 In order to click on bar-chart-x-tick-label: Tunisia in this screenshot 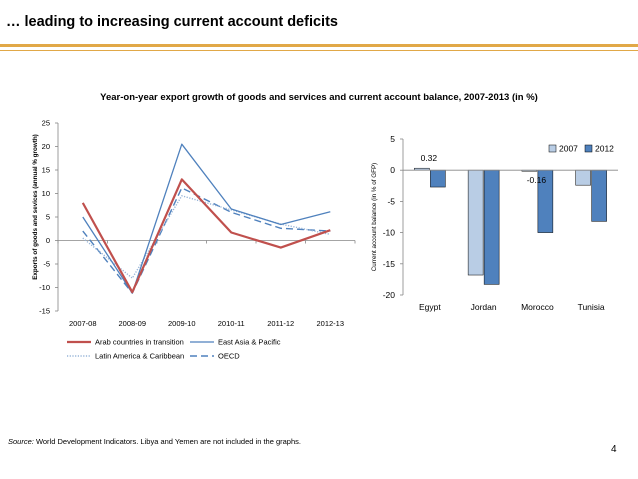, I will do `click(591, 307)`.